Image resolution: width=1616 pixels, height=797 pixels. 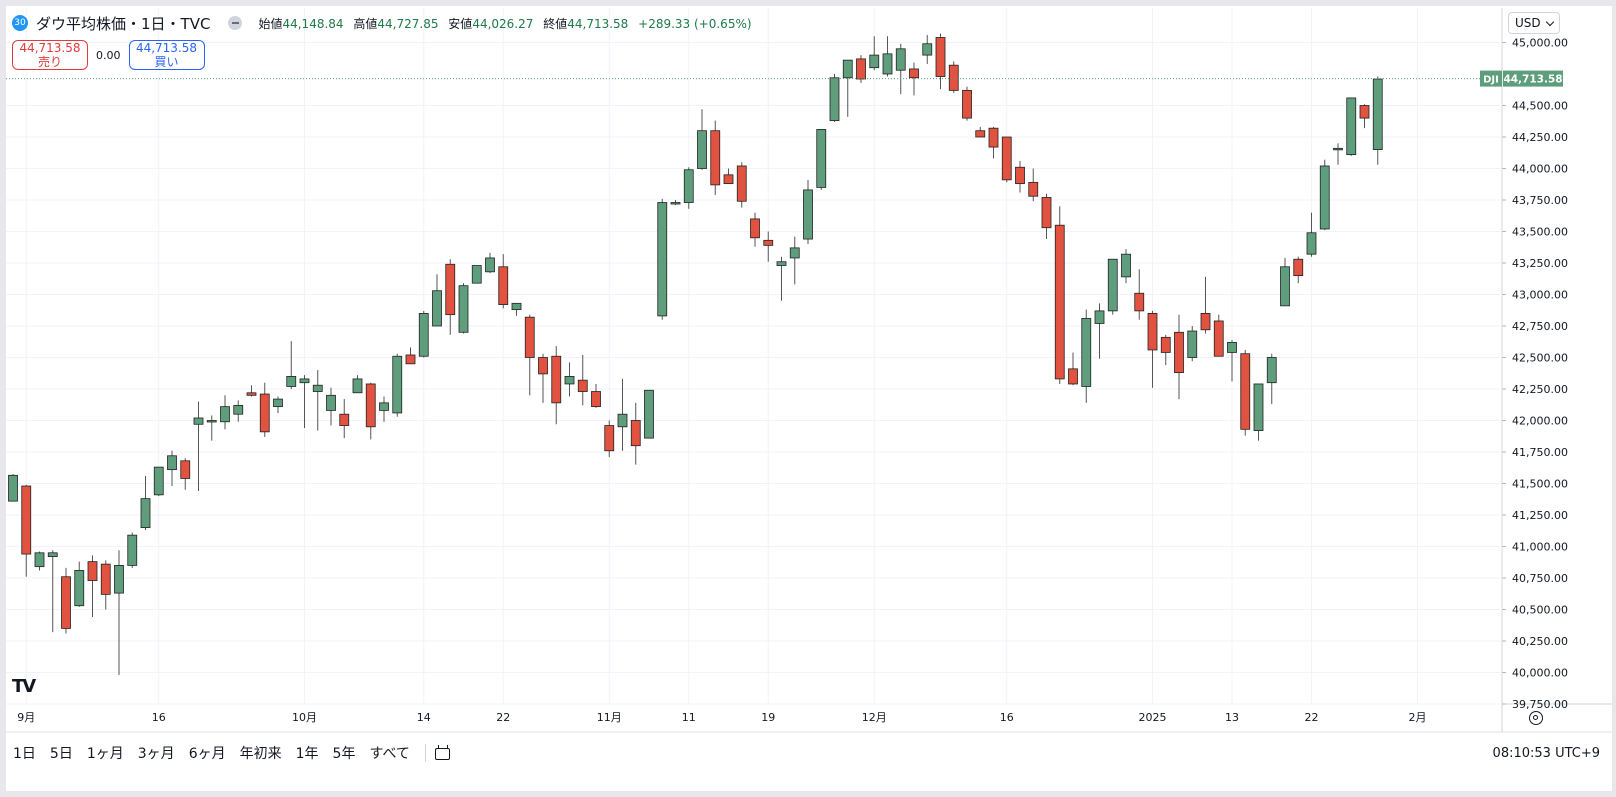 What do you see at coordinates (1540, 200) in the screenshot?
I see `y-tick-label: 43,750.00` at bounding box center [1540, 200].